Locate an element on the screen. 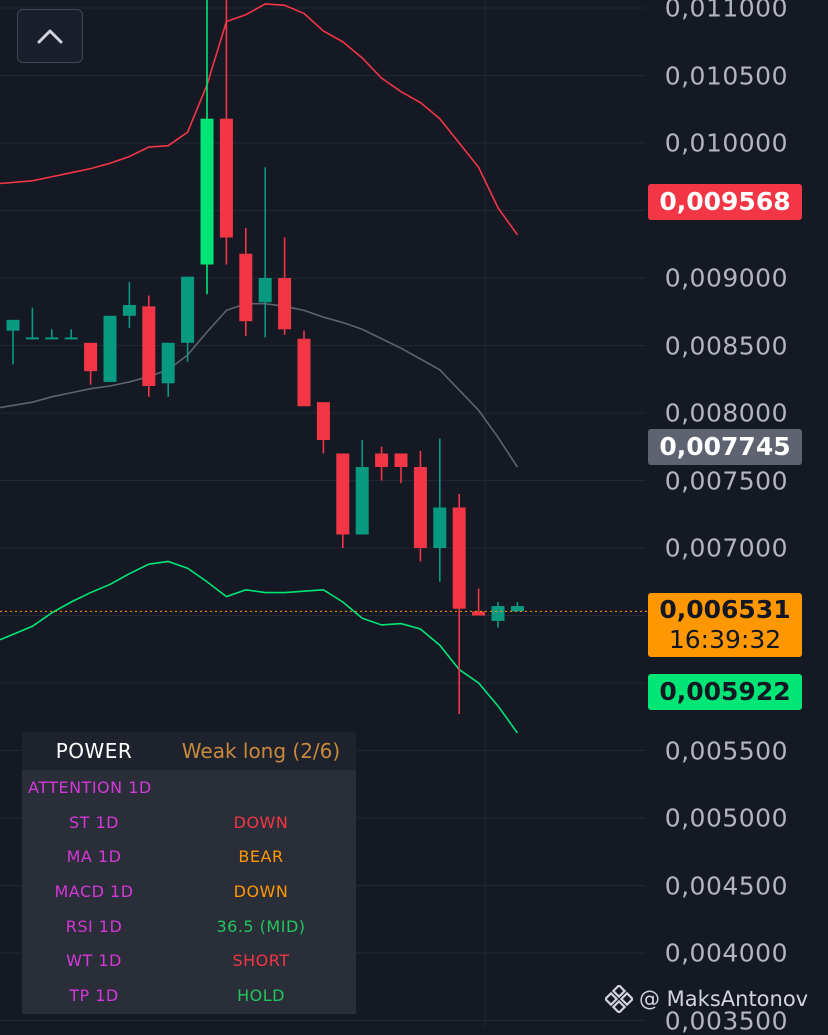  power-row-value: BEAR is located at coordinates (261, 857).